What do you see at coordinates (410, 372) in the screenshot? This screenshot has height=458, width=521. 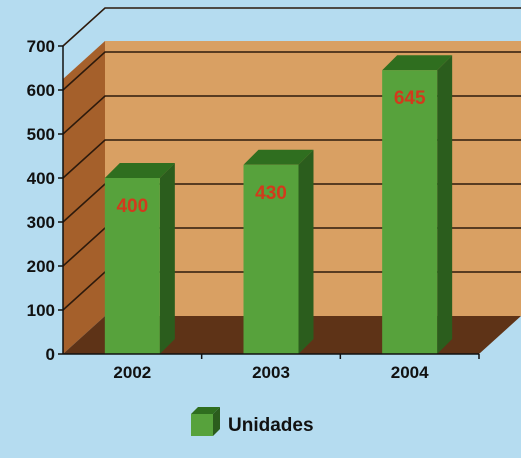 I see `x-tick-label: 2004` at bounding box center [410, 372].